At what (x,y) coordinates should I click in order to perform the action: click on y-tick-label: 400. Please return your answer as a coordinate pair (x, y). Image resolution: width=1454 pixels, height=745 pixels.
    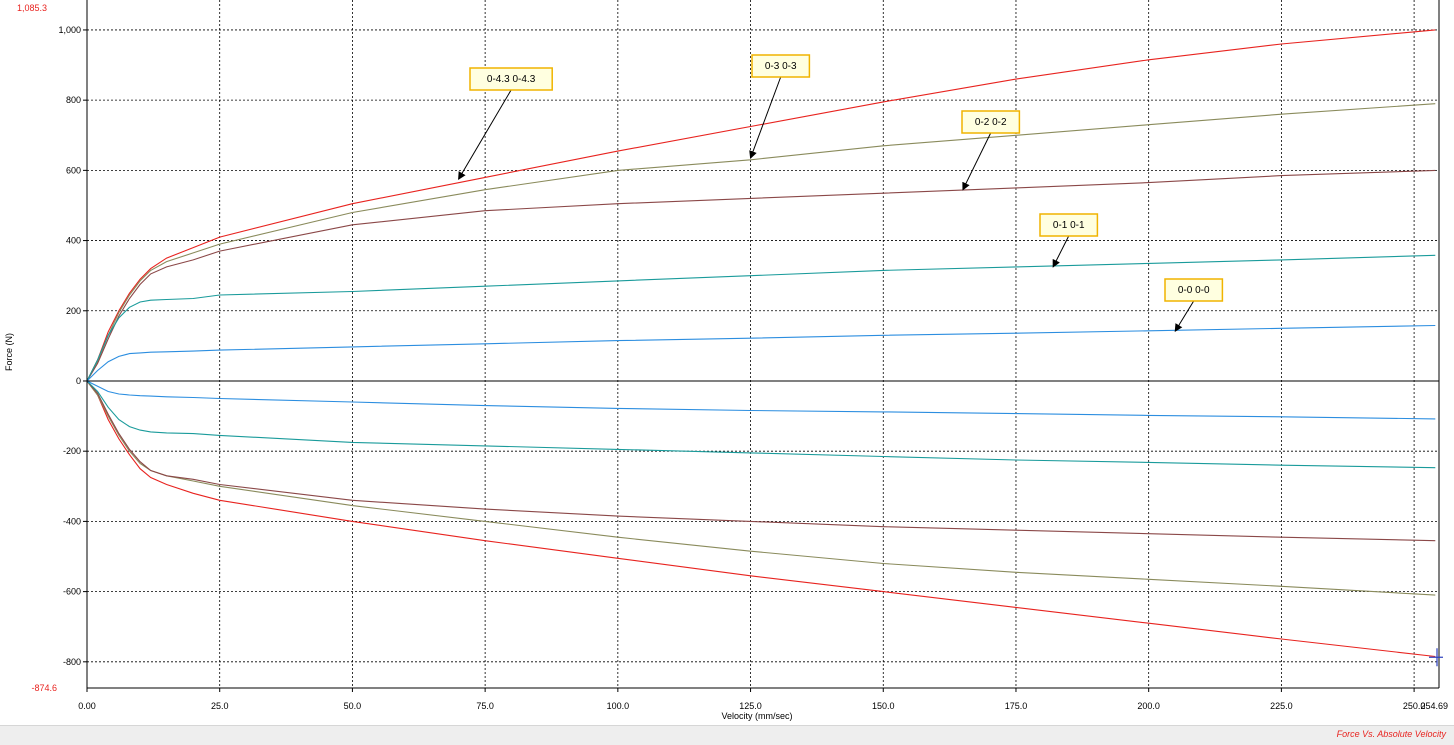
    Looking at the image, I should click on (73, 241).